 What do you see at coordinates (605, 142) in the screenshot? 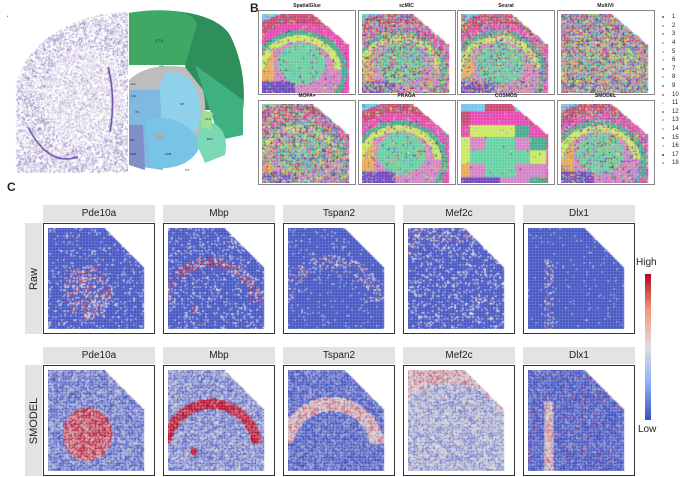
I see `cluster-map-smodel` at bounding box center [605, 142].